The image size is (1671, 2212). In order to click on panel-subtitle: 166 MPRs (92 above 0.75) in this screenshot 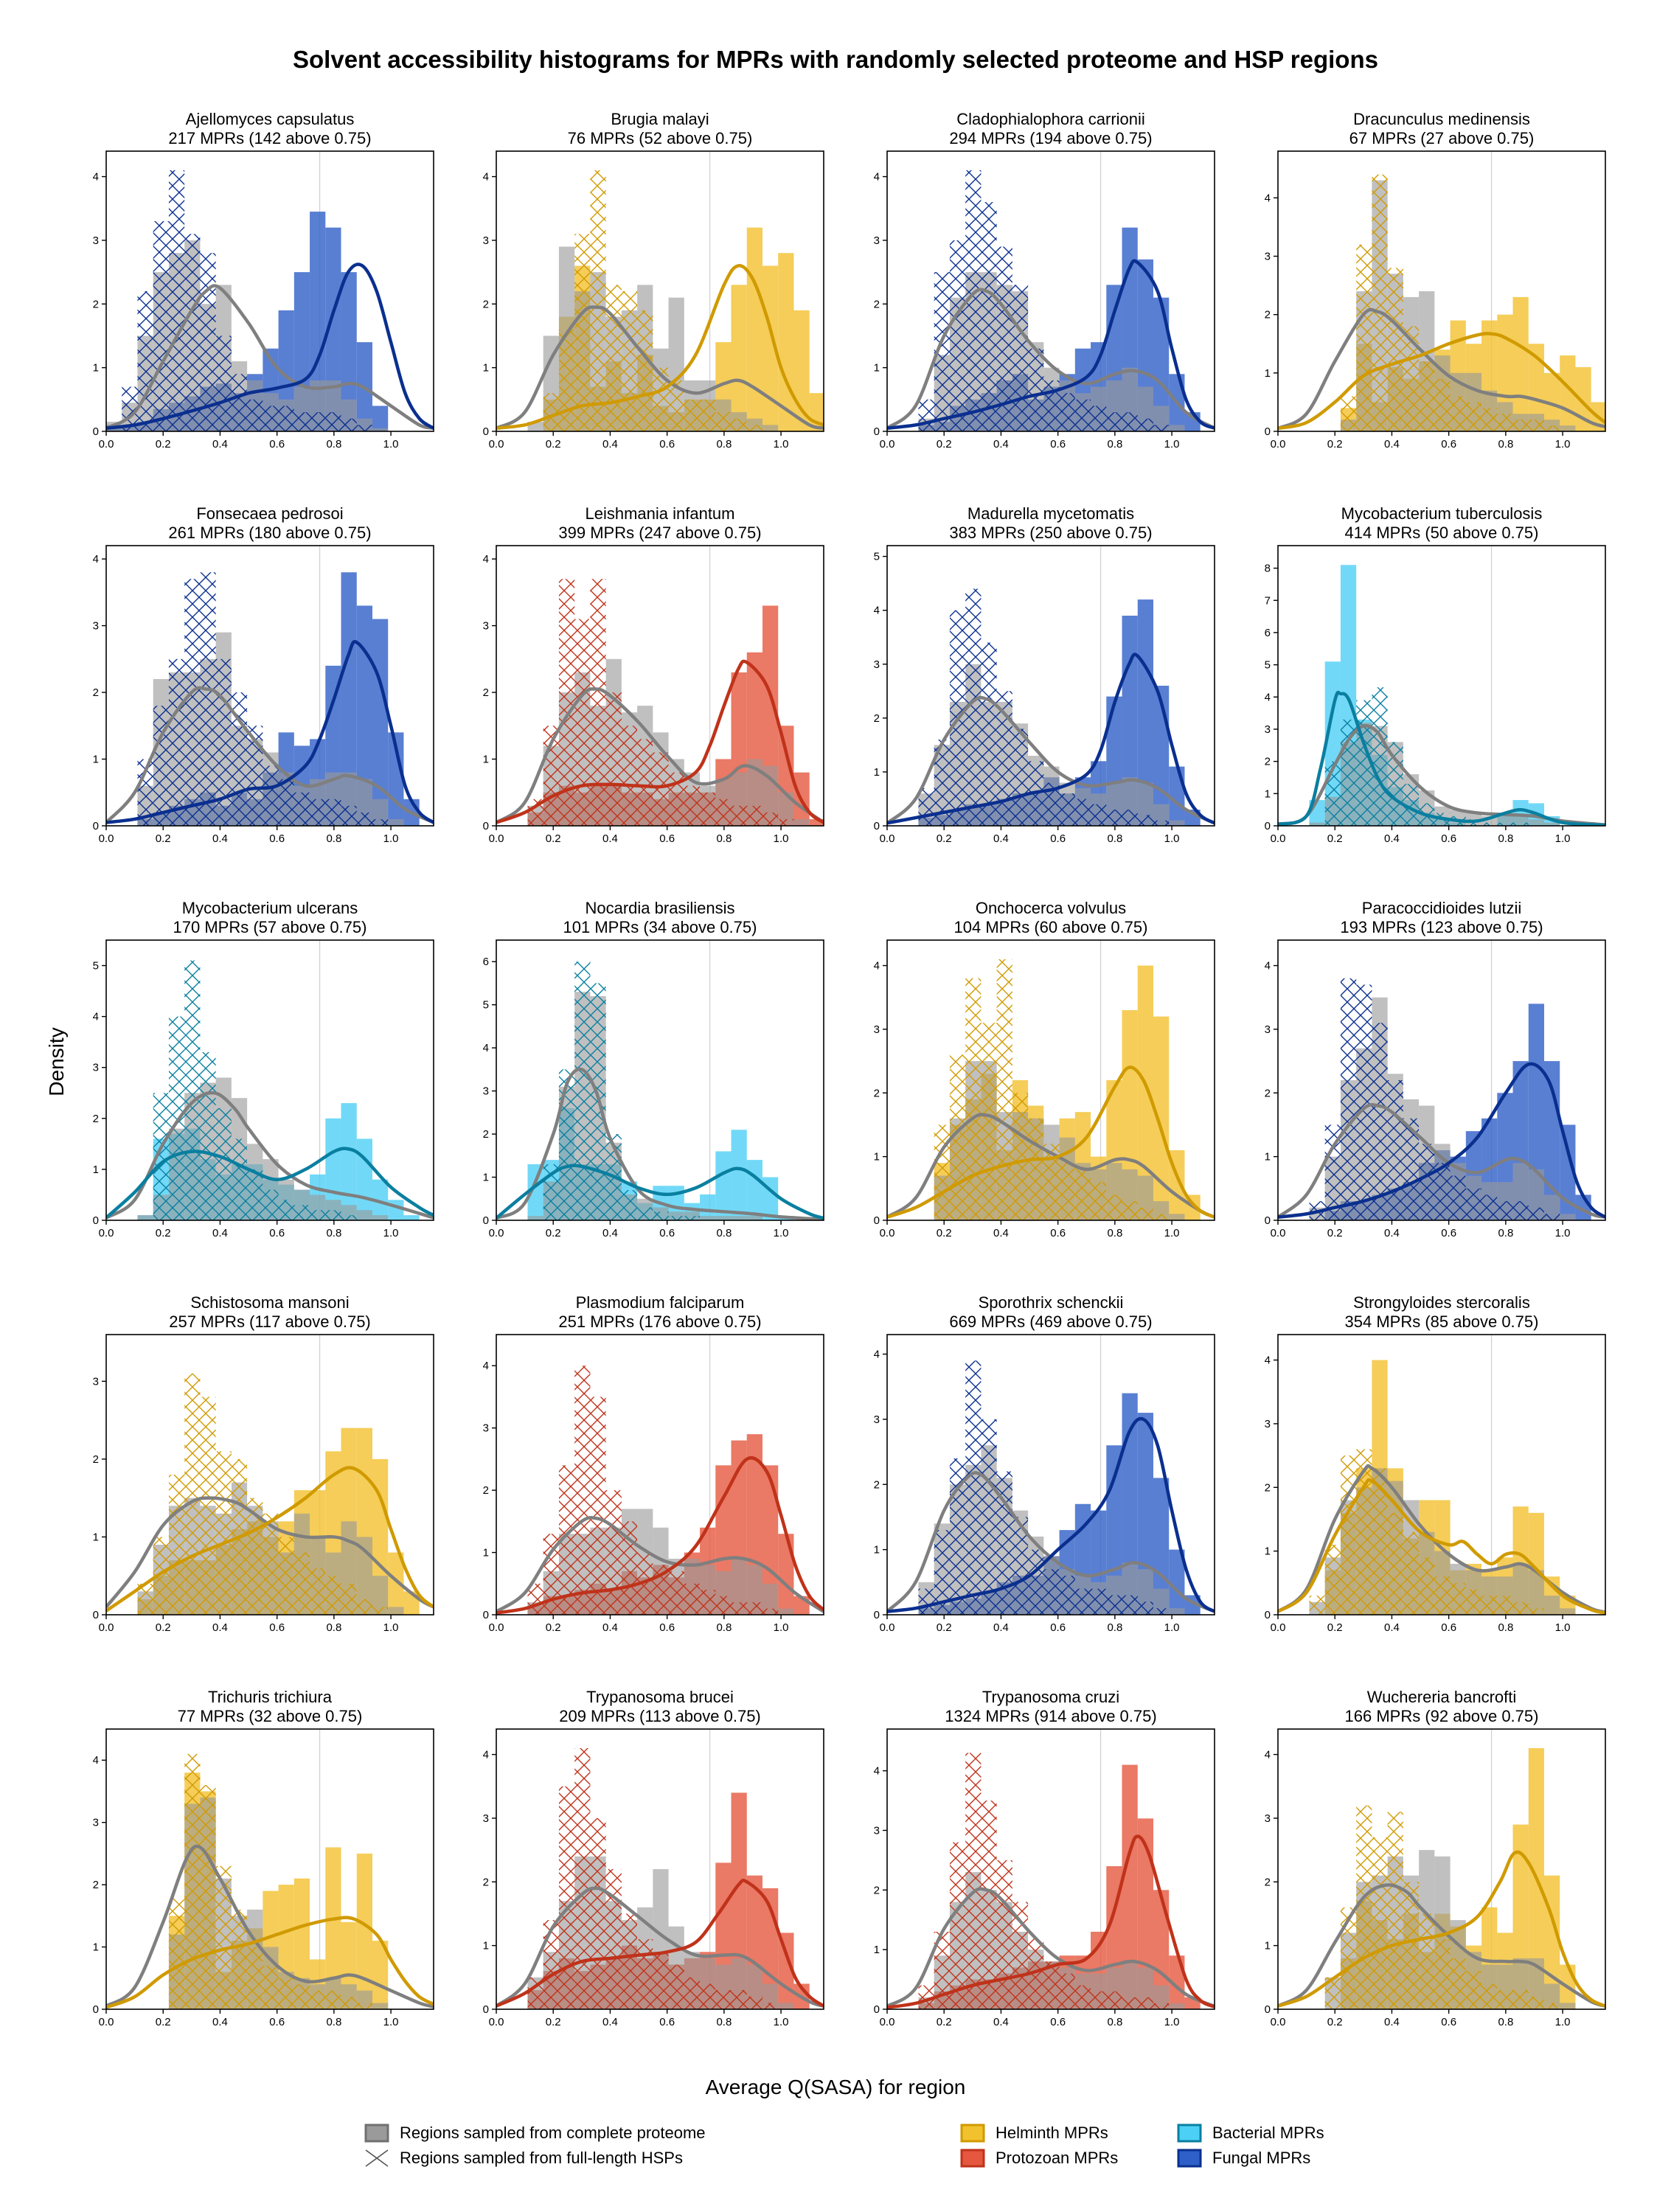, I will do `click(1442, 1716)`.